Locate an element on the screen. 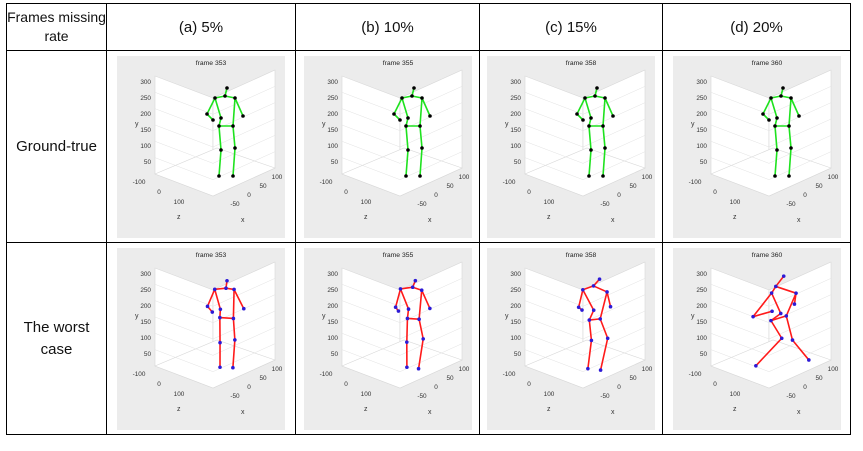  x-tick-label: -50 is located at coordinates (605, 204).